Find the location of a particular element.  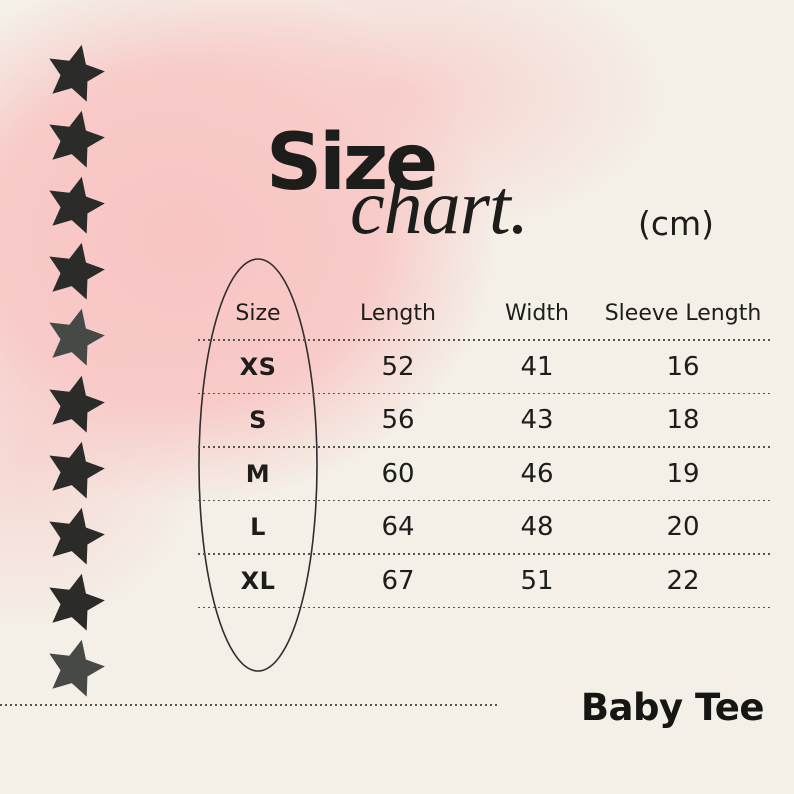

column-header-sleeve-length: Sleeve Length is located at coordinates (683, 313).